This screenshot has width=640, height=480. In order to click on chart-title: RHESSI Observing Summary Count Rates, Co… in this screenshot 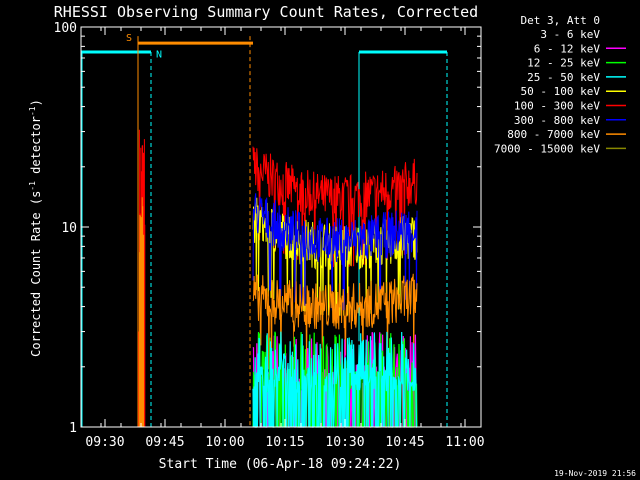, I will do `click(266, 12)`.